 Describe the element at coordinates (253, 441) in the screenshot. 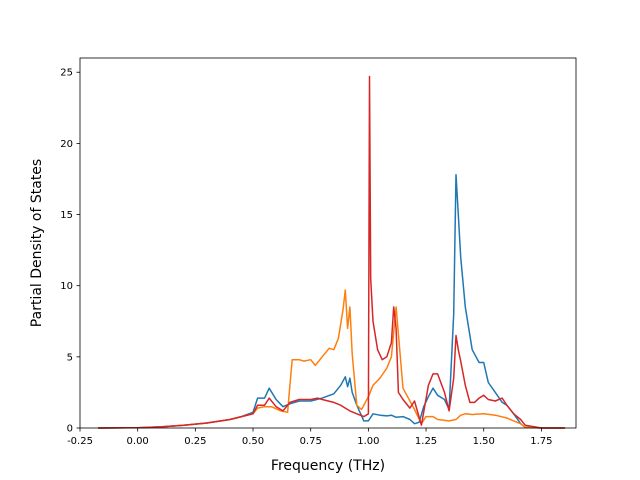

I see `x-tick-label: 0.50` at that location.